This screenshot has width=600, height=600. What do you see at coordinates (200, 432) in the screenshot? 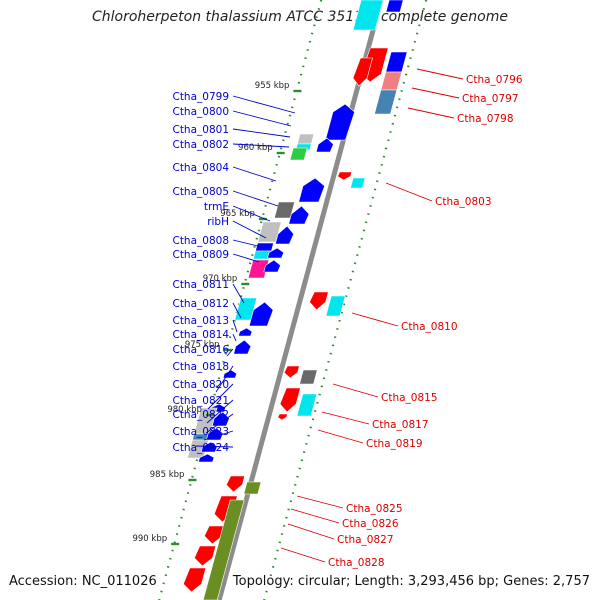
I see `left-gene-label: Ctha_0823` at bounding box center [200, 432].